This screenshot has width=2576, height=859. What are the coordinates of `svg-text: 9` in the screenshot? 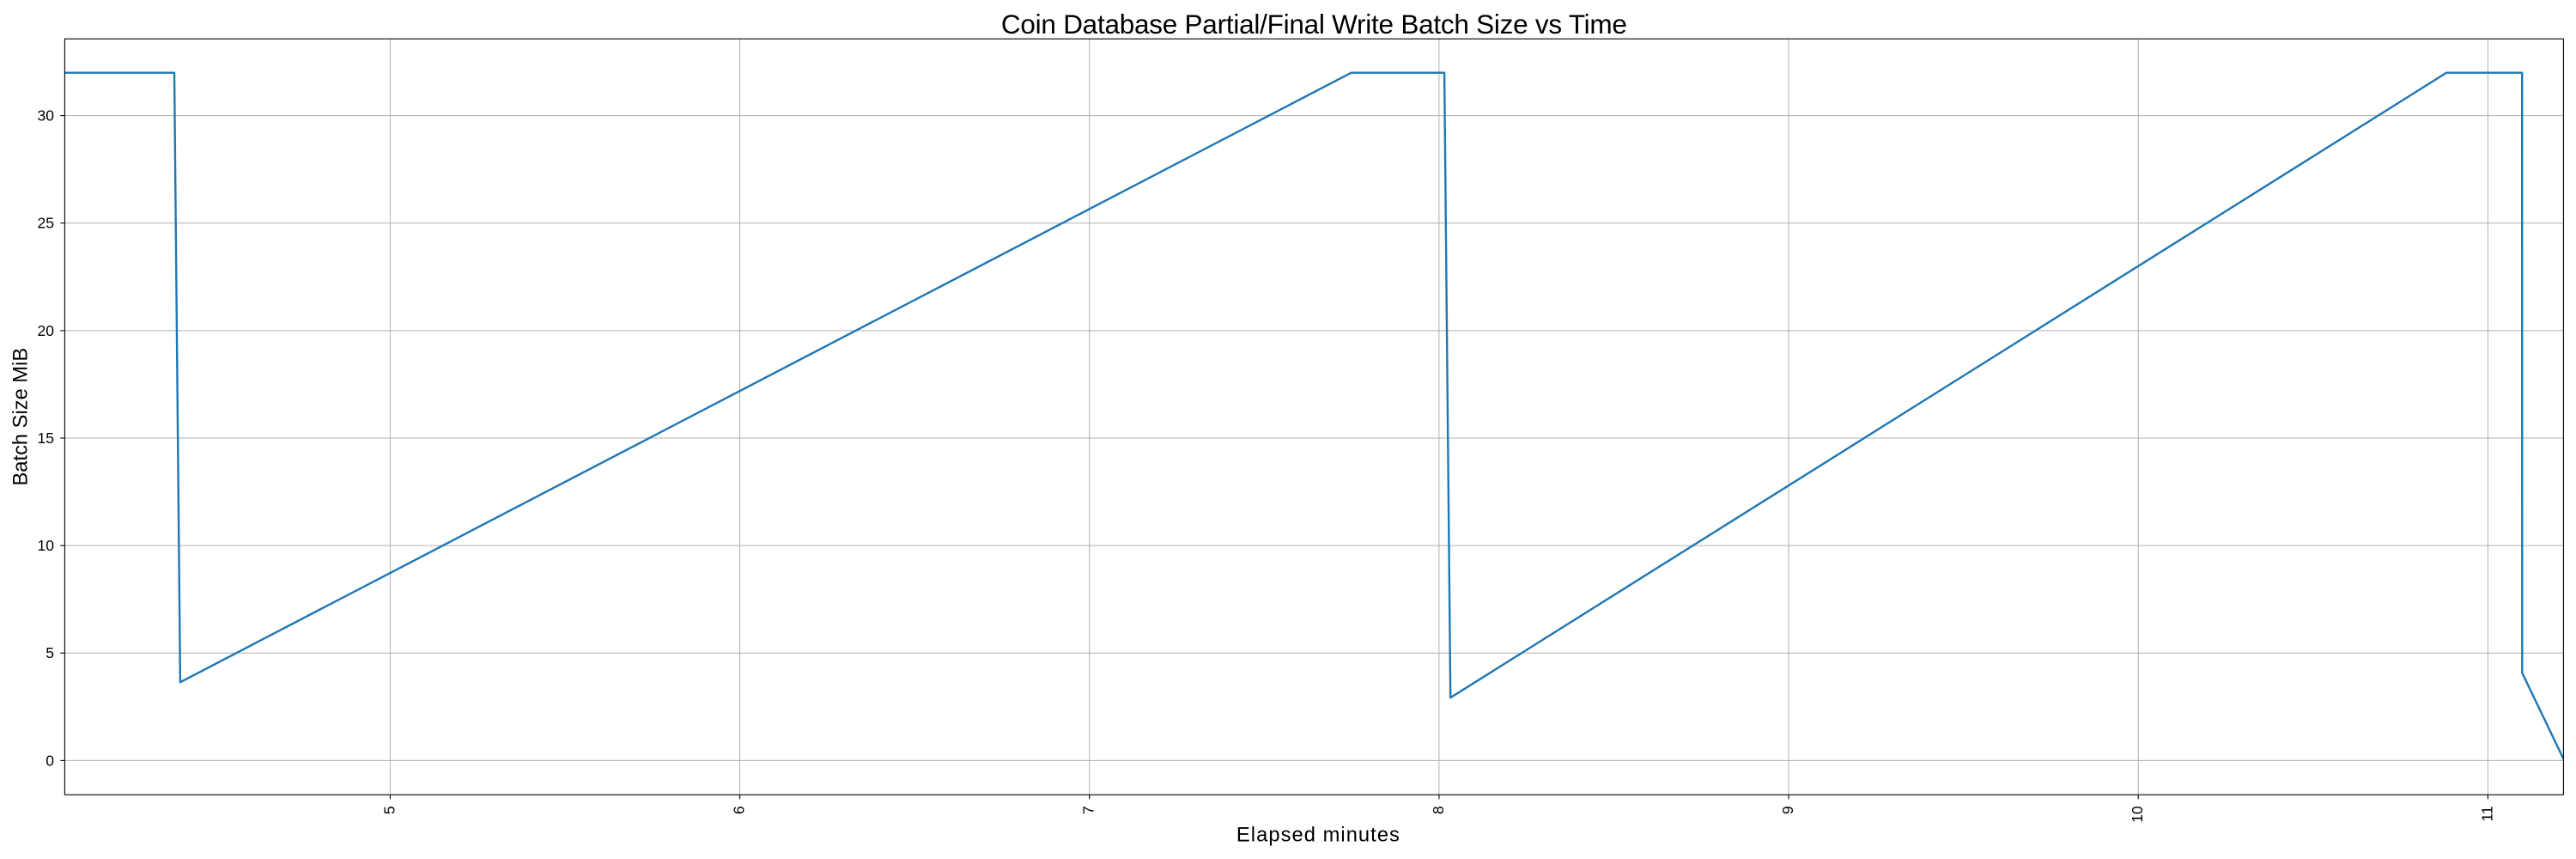 It's located at (1787, 810).